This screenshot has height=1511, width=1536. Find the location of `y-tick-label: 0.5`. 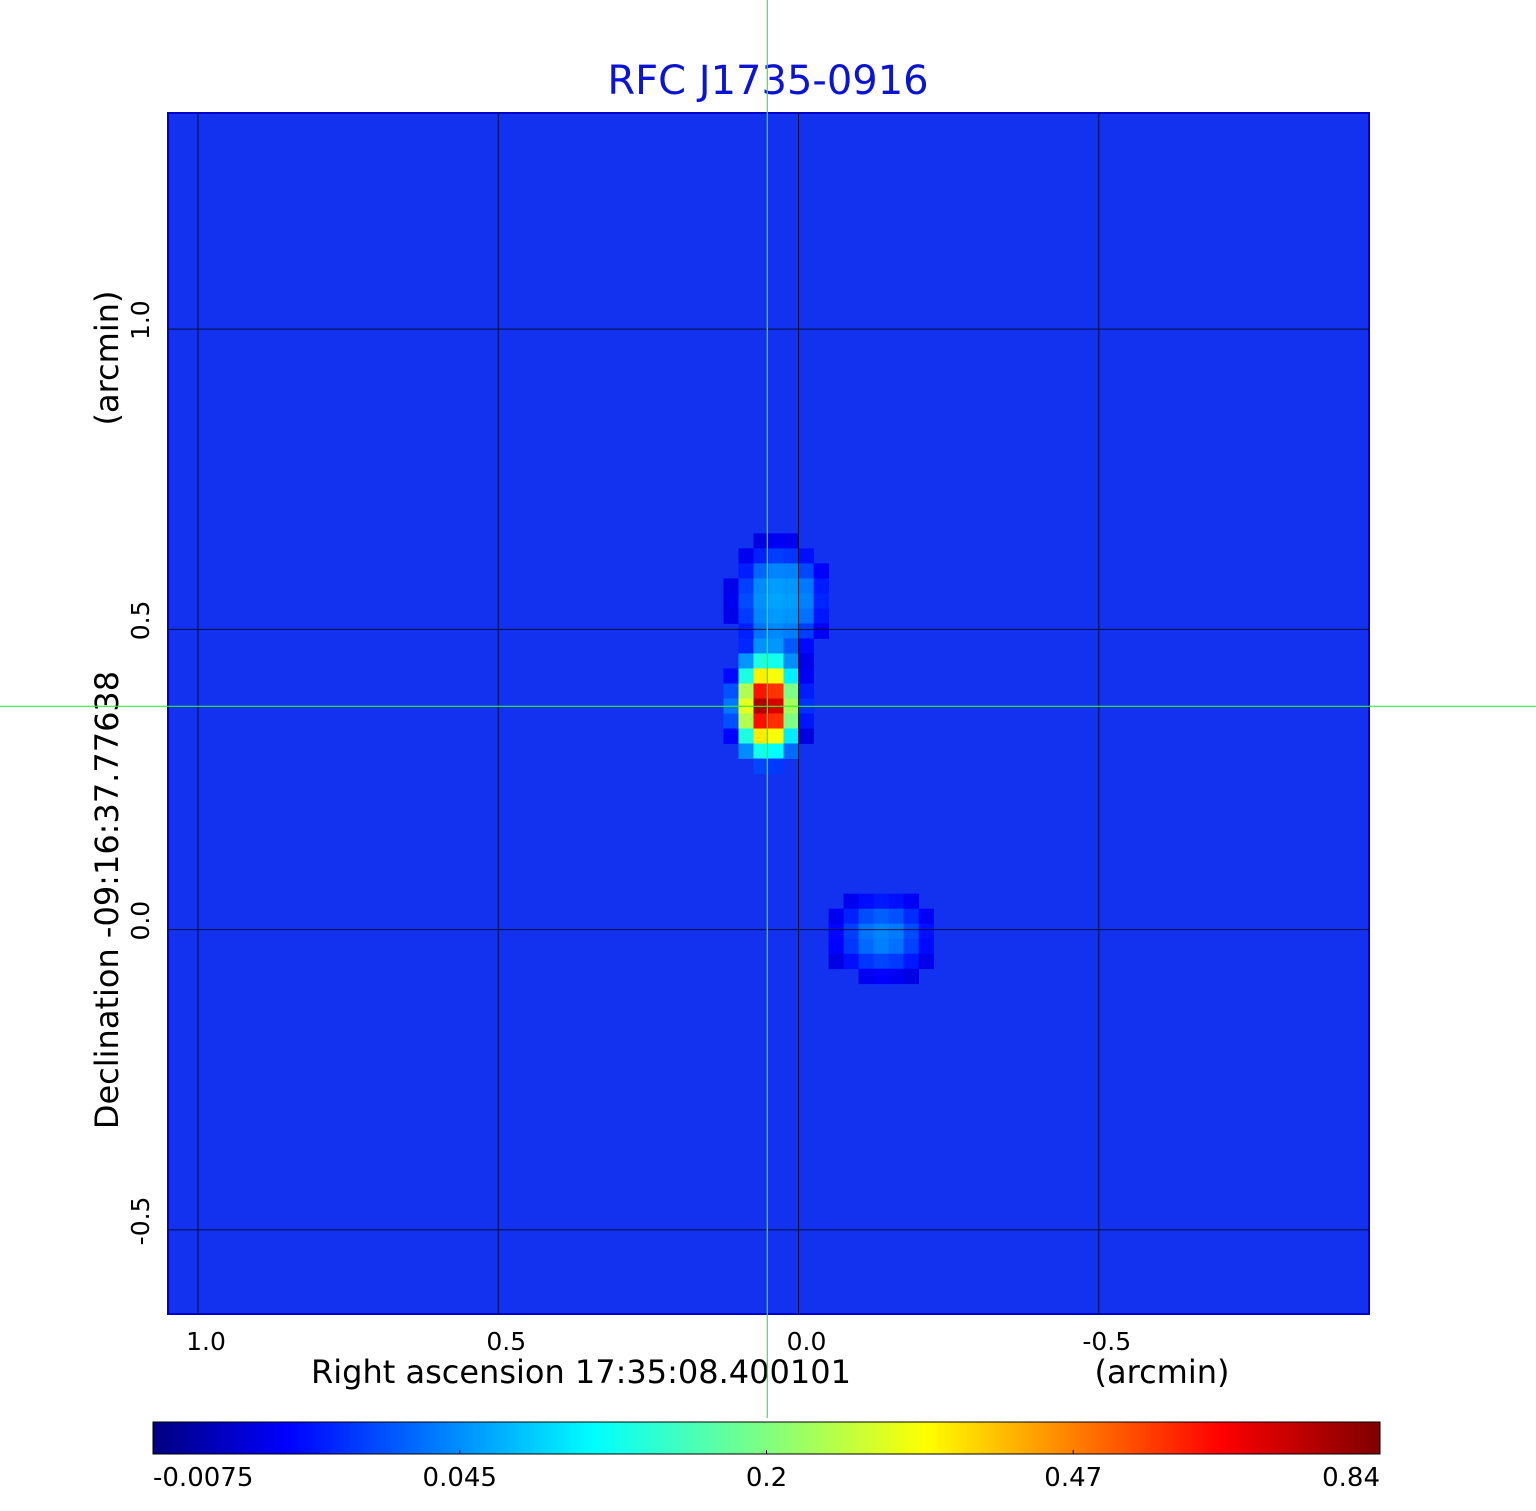

y-tick-label: 0.5 is located at coordinates (140, 621).